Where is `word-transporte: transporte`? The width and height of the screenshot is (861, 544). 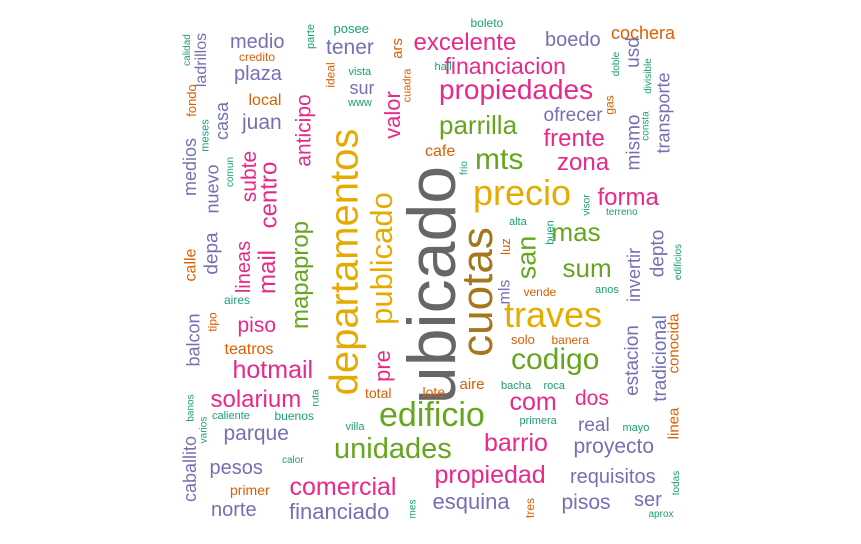
word-transporte: transporte is located at coordinates (663, 113).